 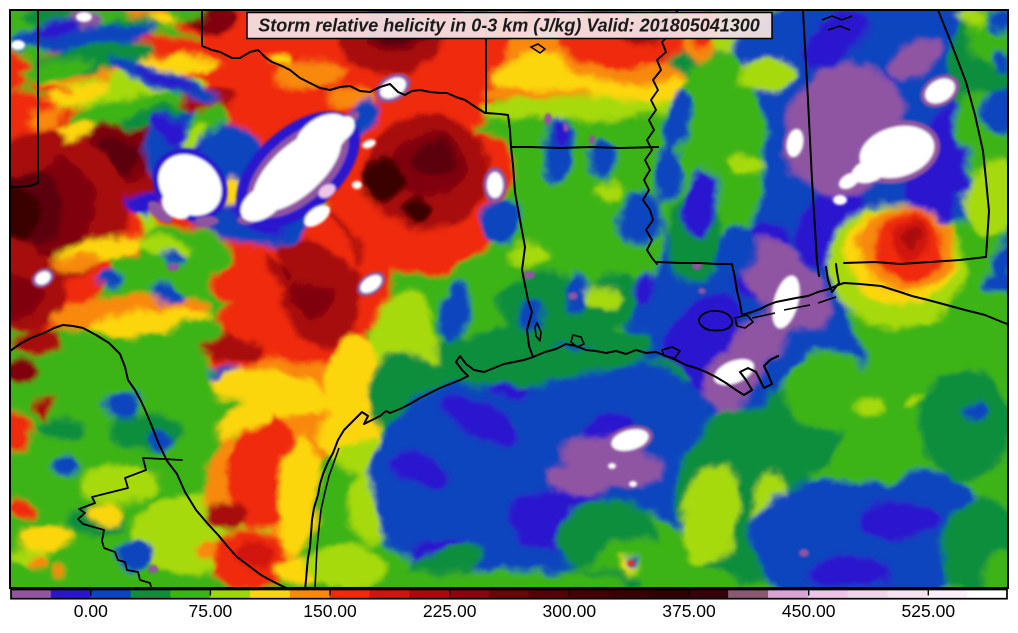 What do you see at coordinates (91, 611) in the screenshot?
I see `svg-text: 0.00` at bounding box center [91, 611].